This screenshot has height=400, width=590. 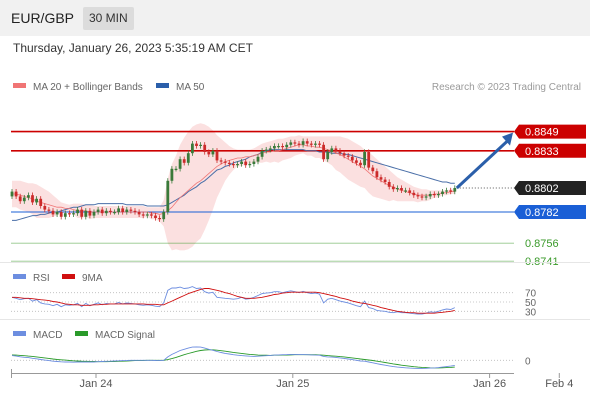 What do you see at coordinates (531, 303) in the screenshot?
I see `rsi-tick-label: 50` at bounding box center [531, 303].